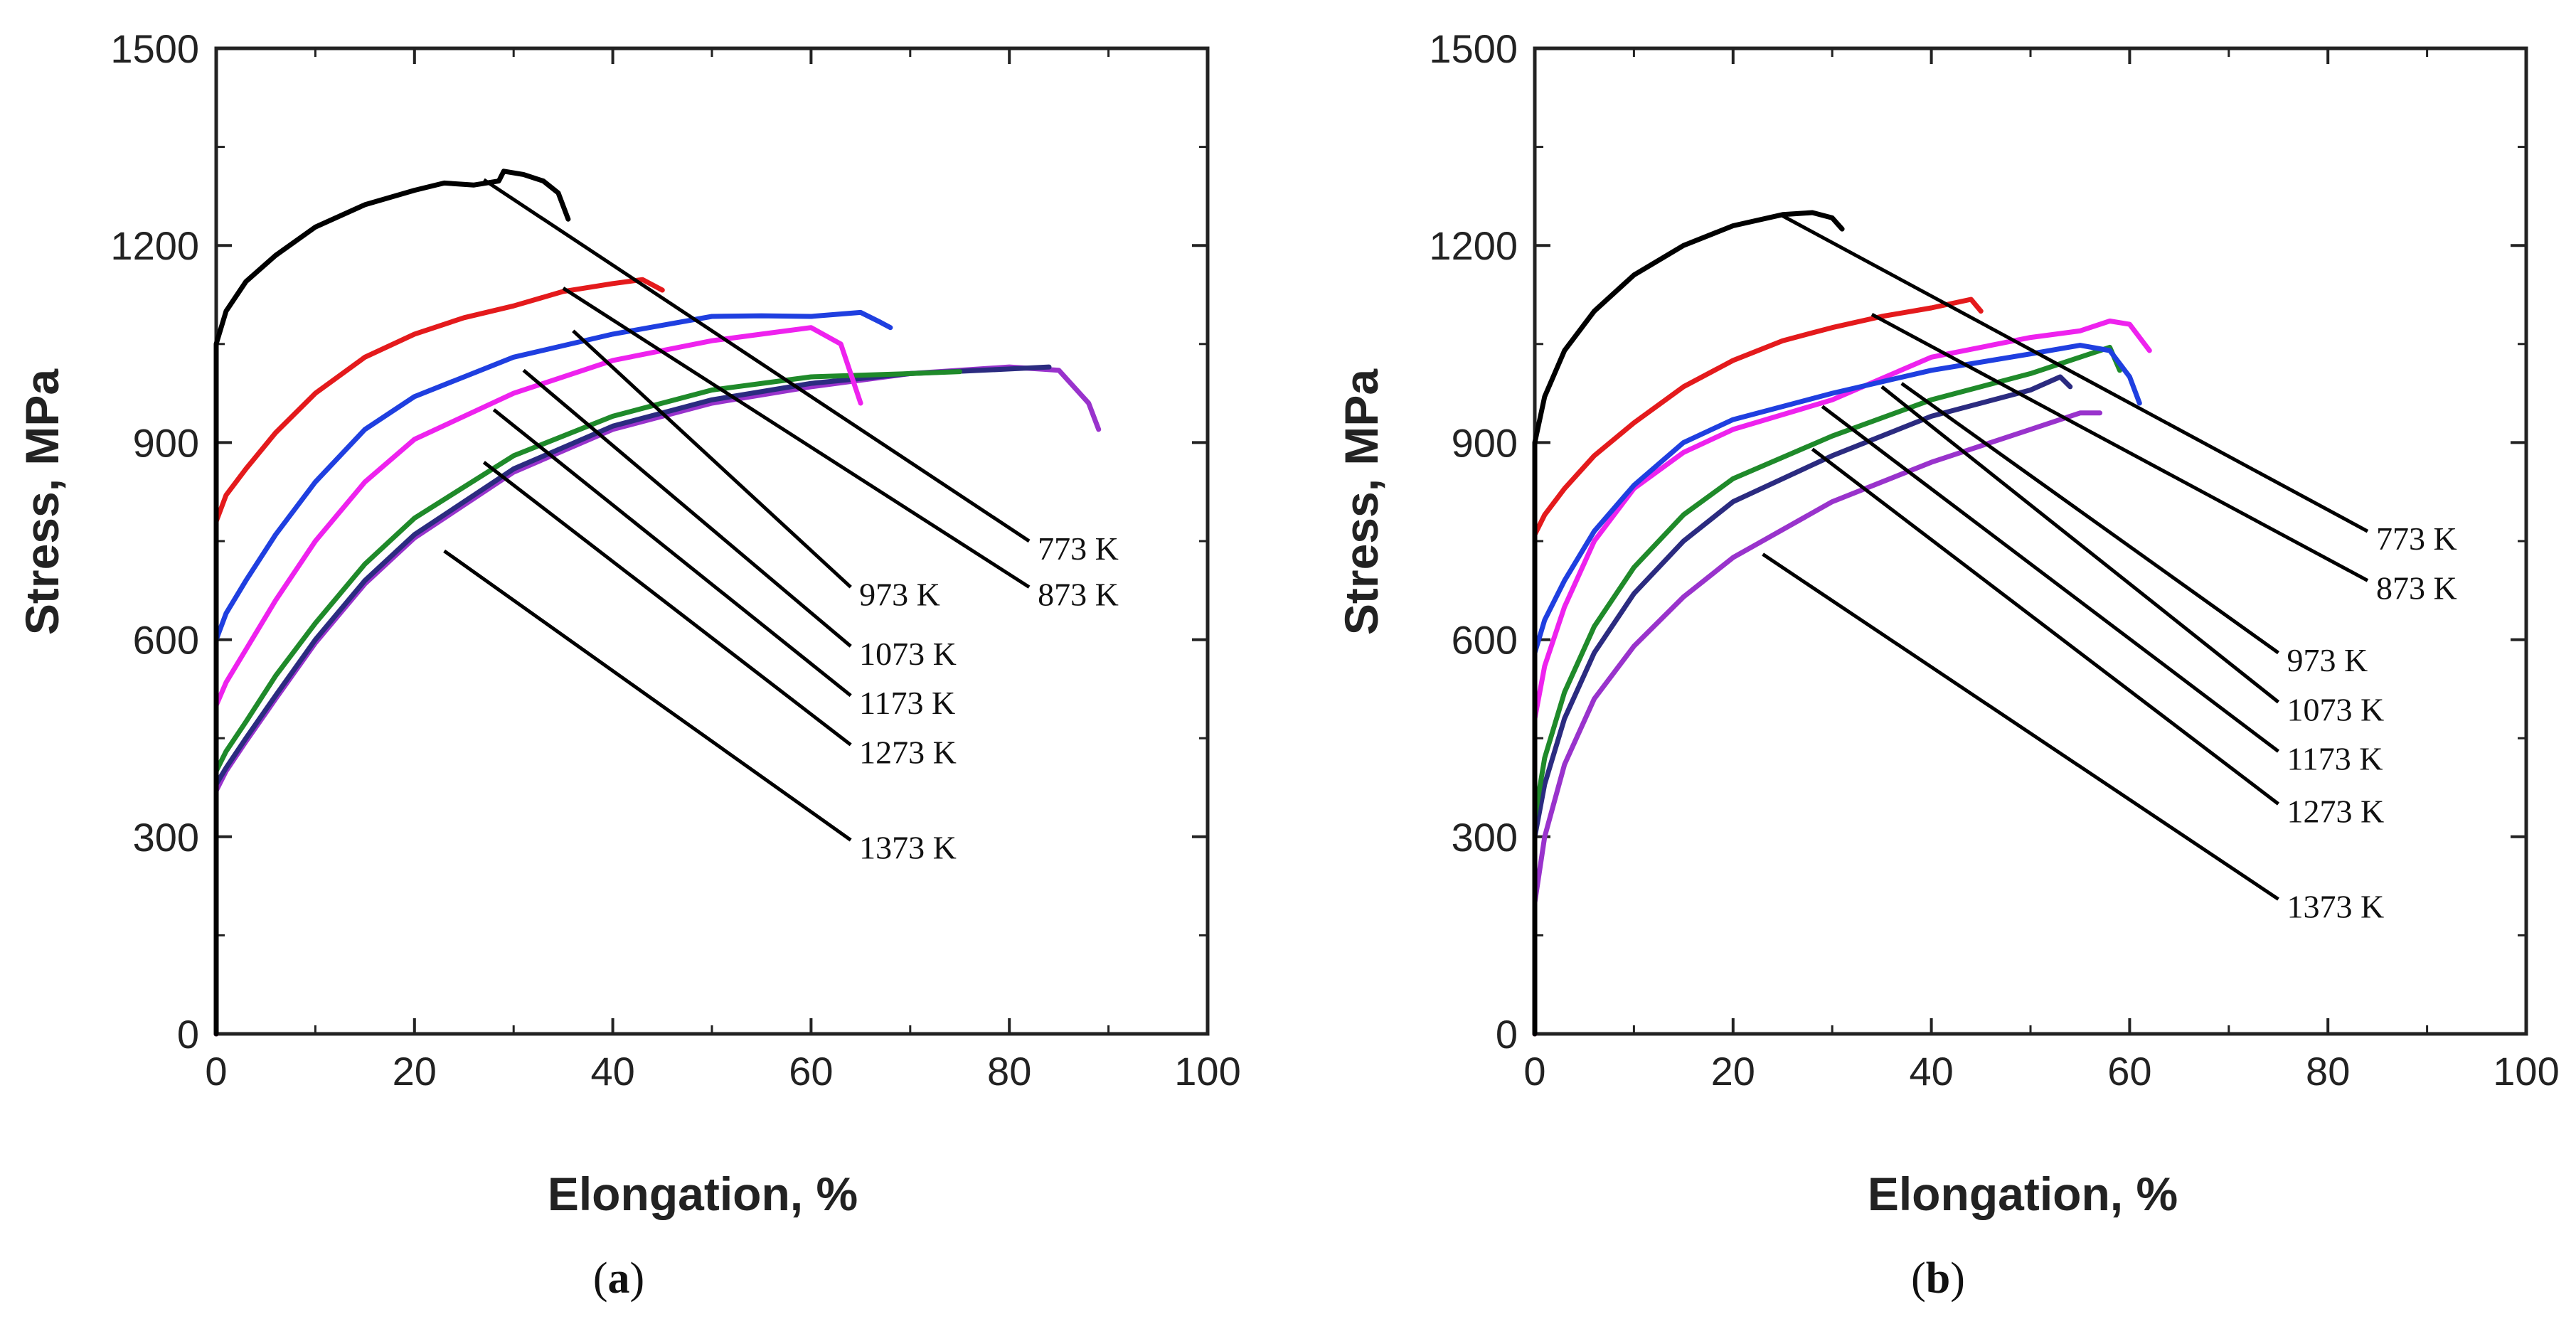 The image size is (2576, 1319). I want to click on panel-label-b: (b), so click(1938, 1278).